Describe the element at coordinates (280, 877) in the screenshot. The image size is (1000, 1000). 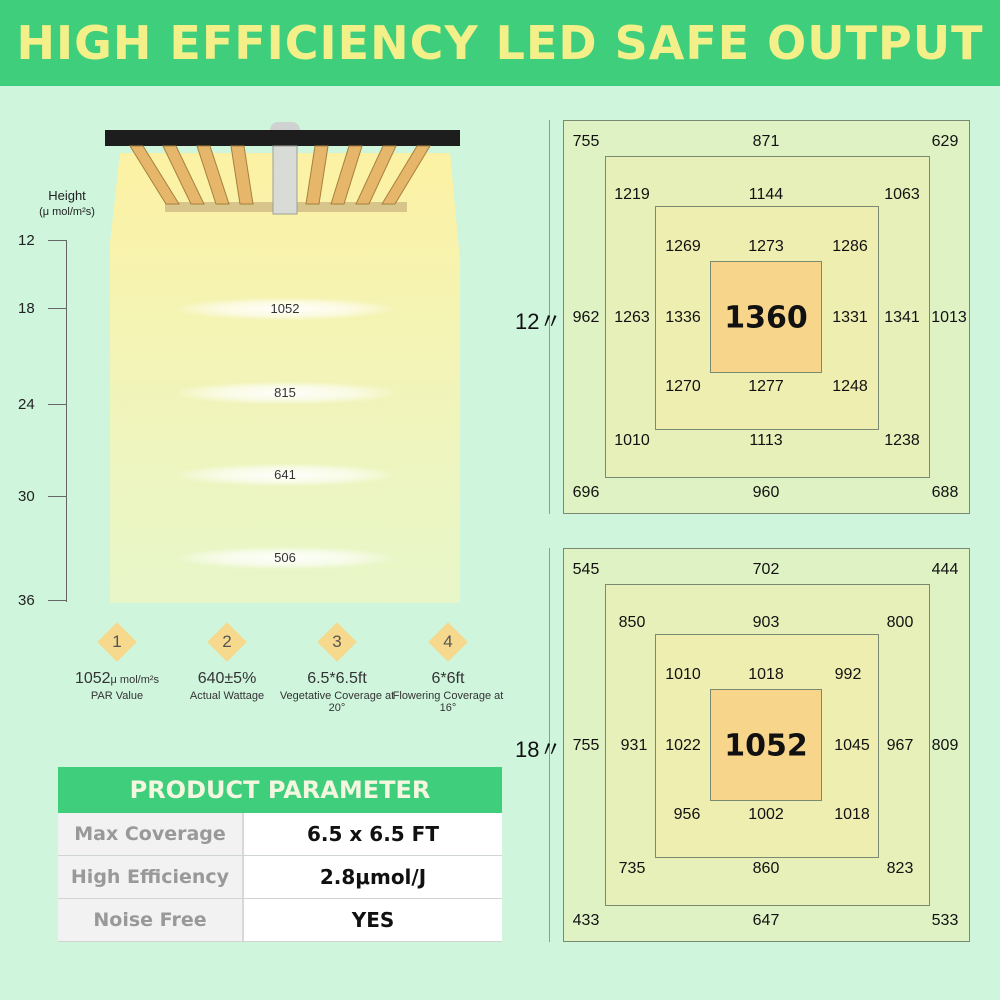
I see `table-row: High Efficiency 2.8μmol/J` at that location.